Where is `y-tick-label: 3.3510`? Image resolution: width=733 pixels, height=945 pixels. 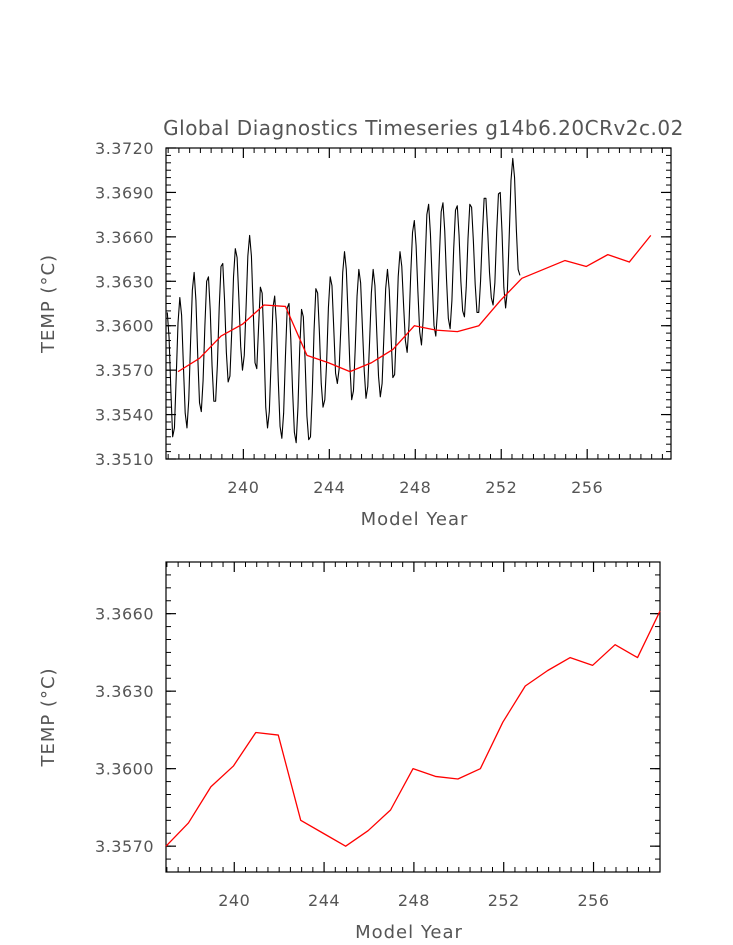
y-tick-label: 3.3510 is located at coordinates (124, 459).